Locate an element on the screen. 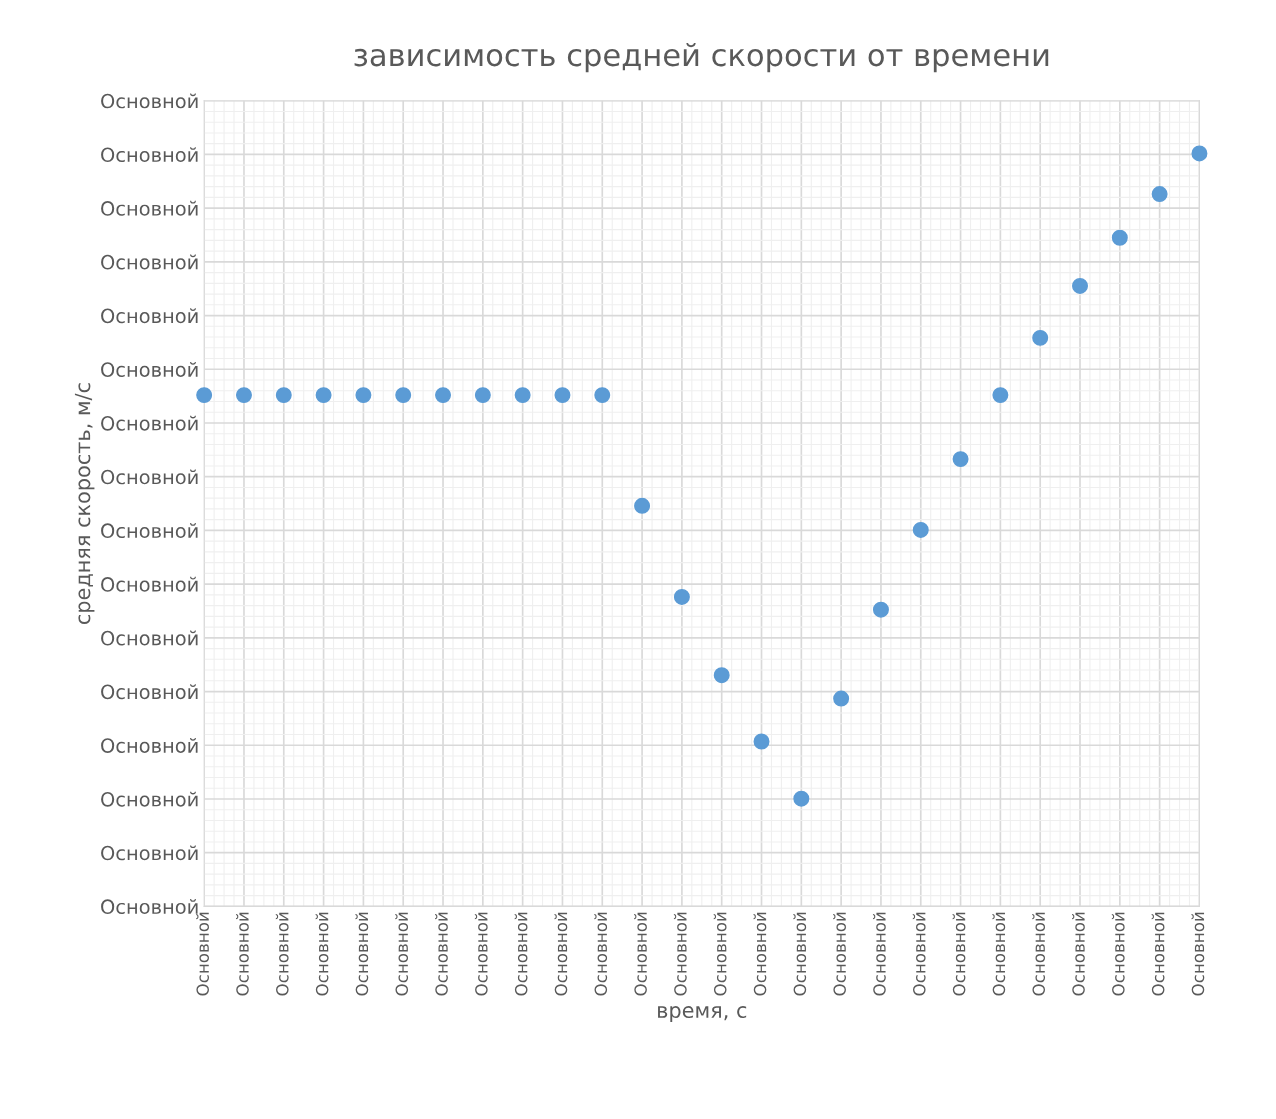  x-axis-title: время, с is located at coordinates (702, 1014).